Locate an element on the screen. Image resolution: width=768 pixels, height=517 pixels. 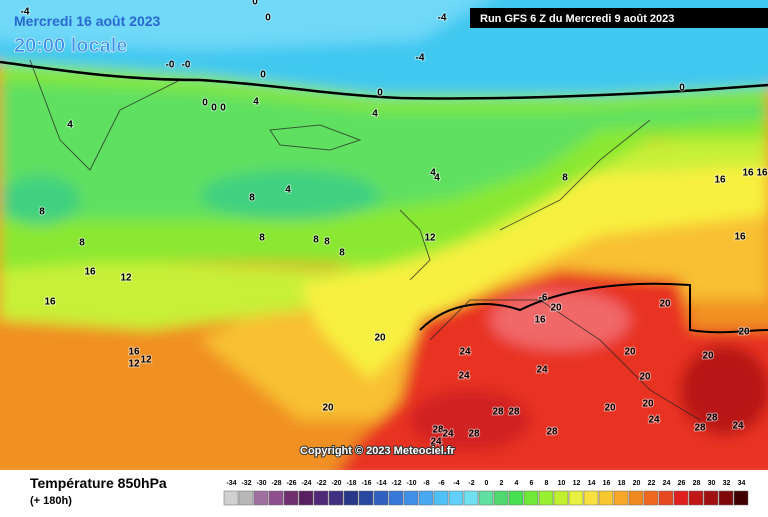
scale-label: 20 is located at coordinates (637, 483).